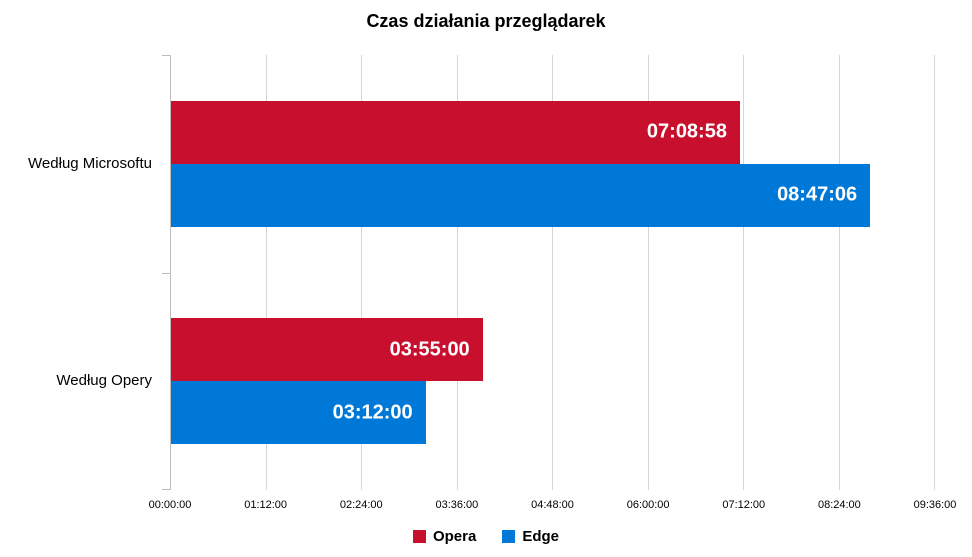 The image size is (972, 557). I want to click on x-tick-label: 01:12:00, so click(266, 505).